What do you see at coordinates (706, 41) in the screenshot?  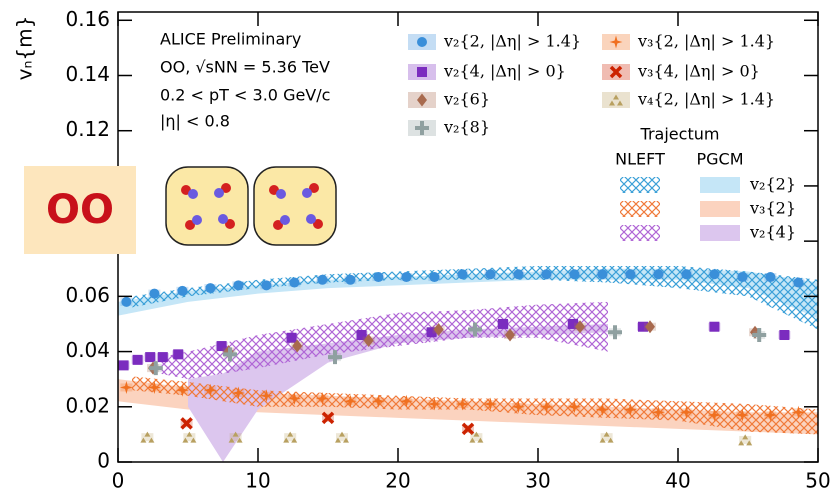 I see `legend-label: v₃{2, |Δη| > 1.4}` at bounding box center [706, 41].